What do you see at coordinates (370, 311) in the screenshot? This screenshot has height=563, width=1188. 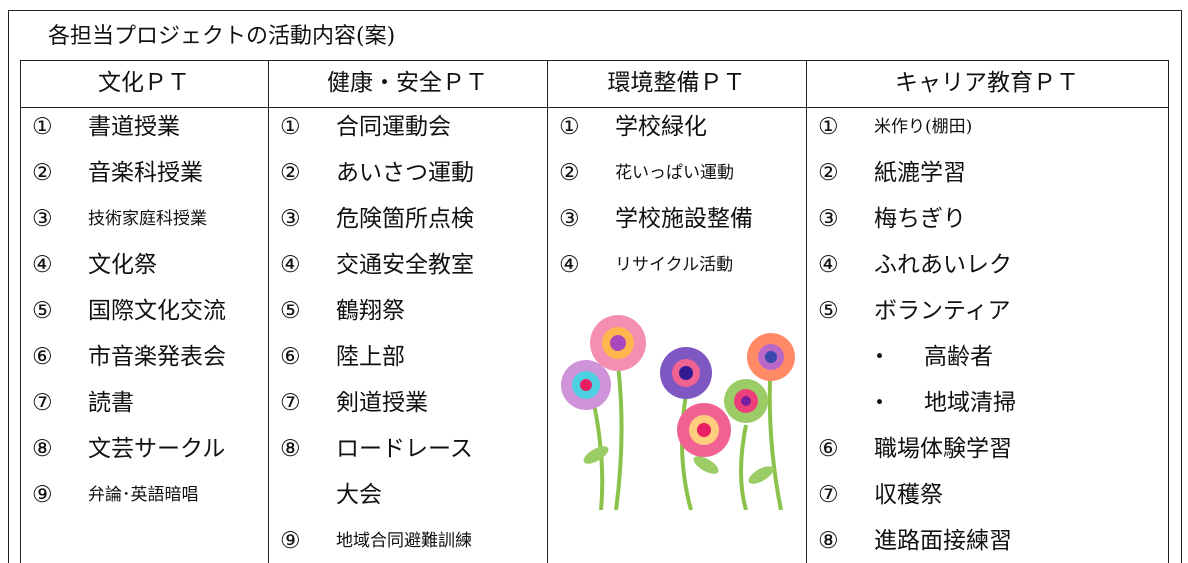 I see `item-text: 鶴翔祭` at bounding box center [370, 311].